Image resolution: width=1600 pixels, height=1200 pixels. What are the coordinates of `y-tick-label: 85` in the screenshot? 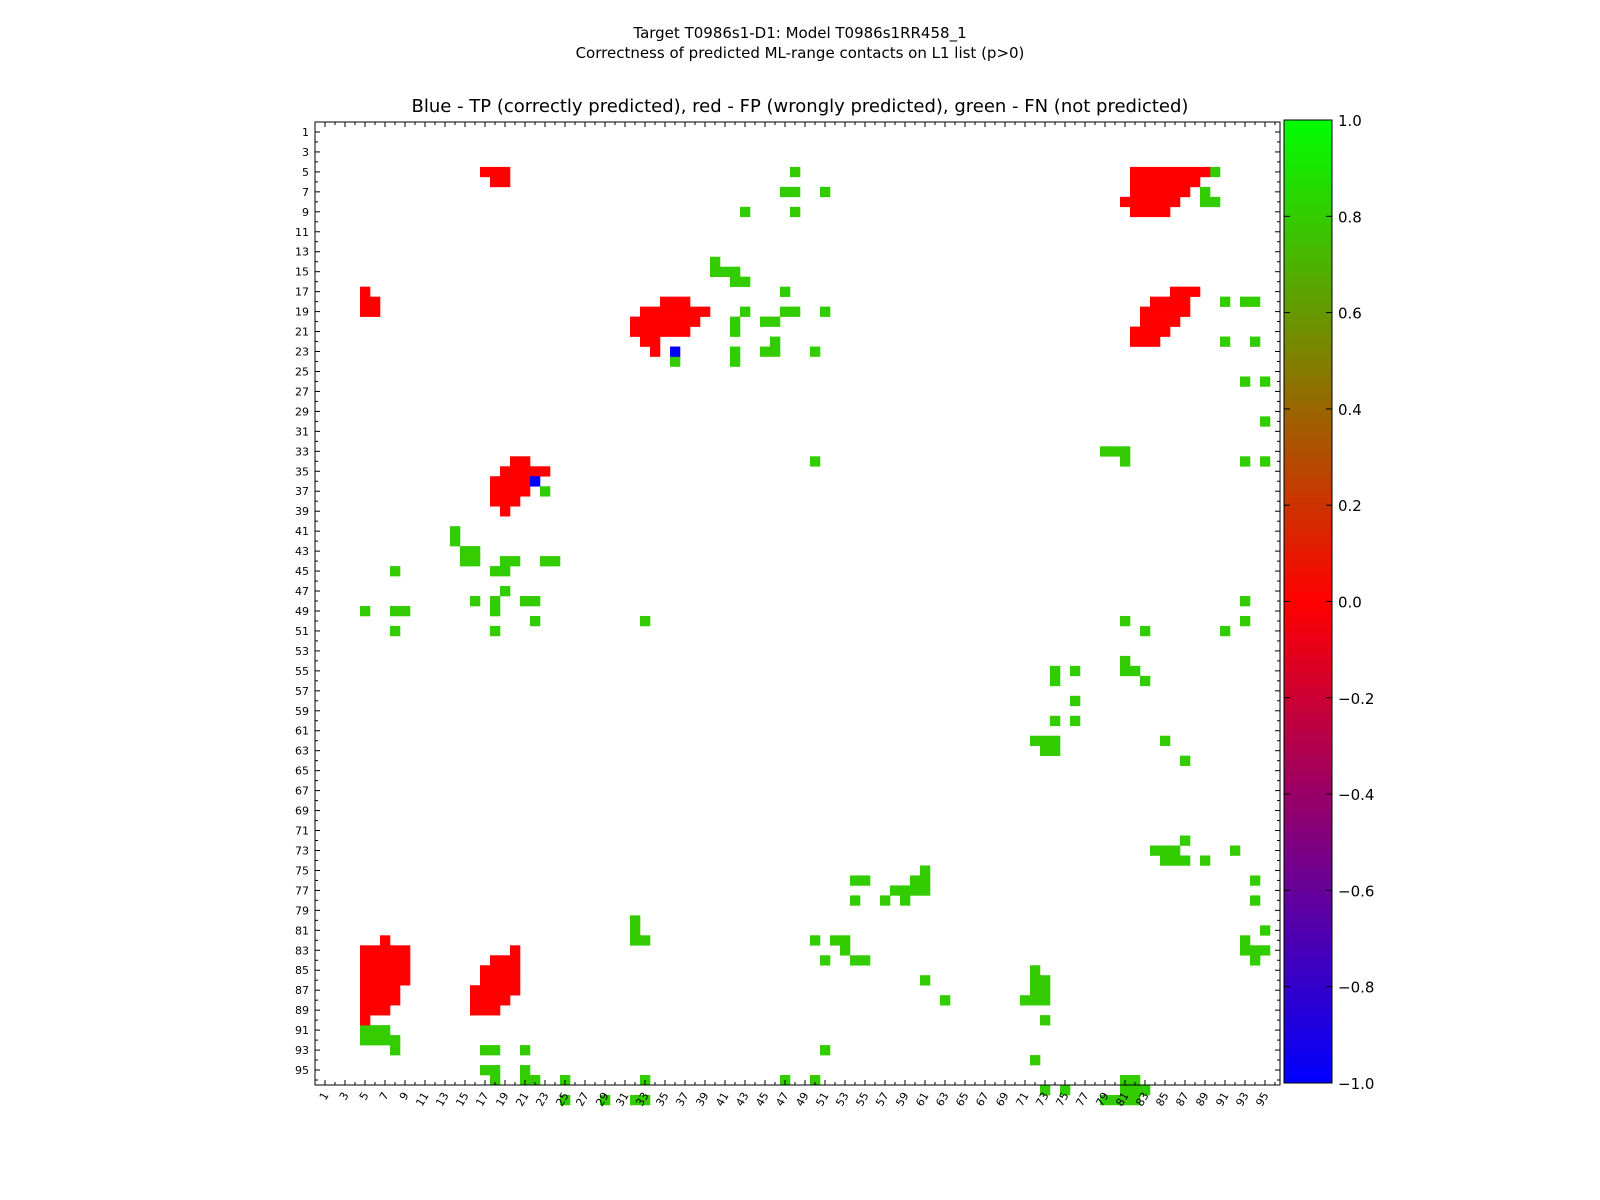 It's located at (302, 970).